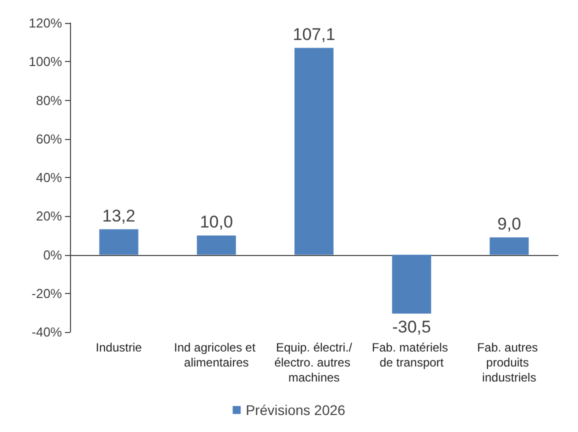 This screenshot has height=432, width=578. What do you see at coordinates (45, 62) in the screenshot?
I see `y-tick-label: 100%` at bounding box center [45, 62].